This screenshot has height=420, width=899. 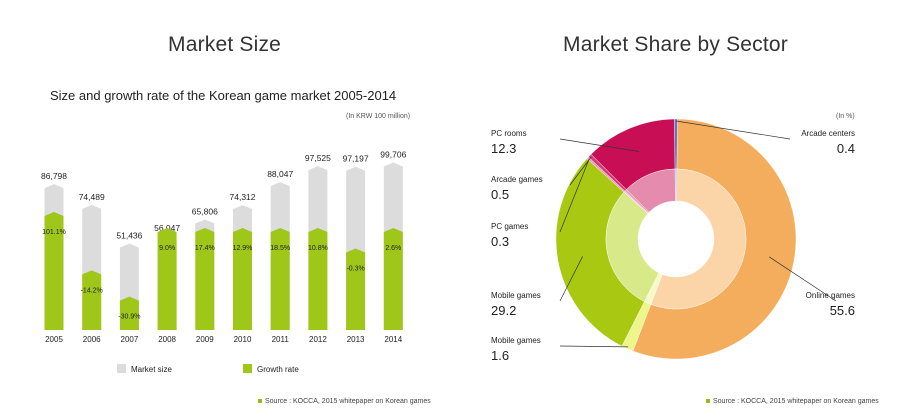 I want to click on slice-label-1: Mobile games, so click(x=516, y=340).